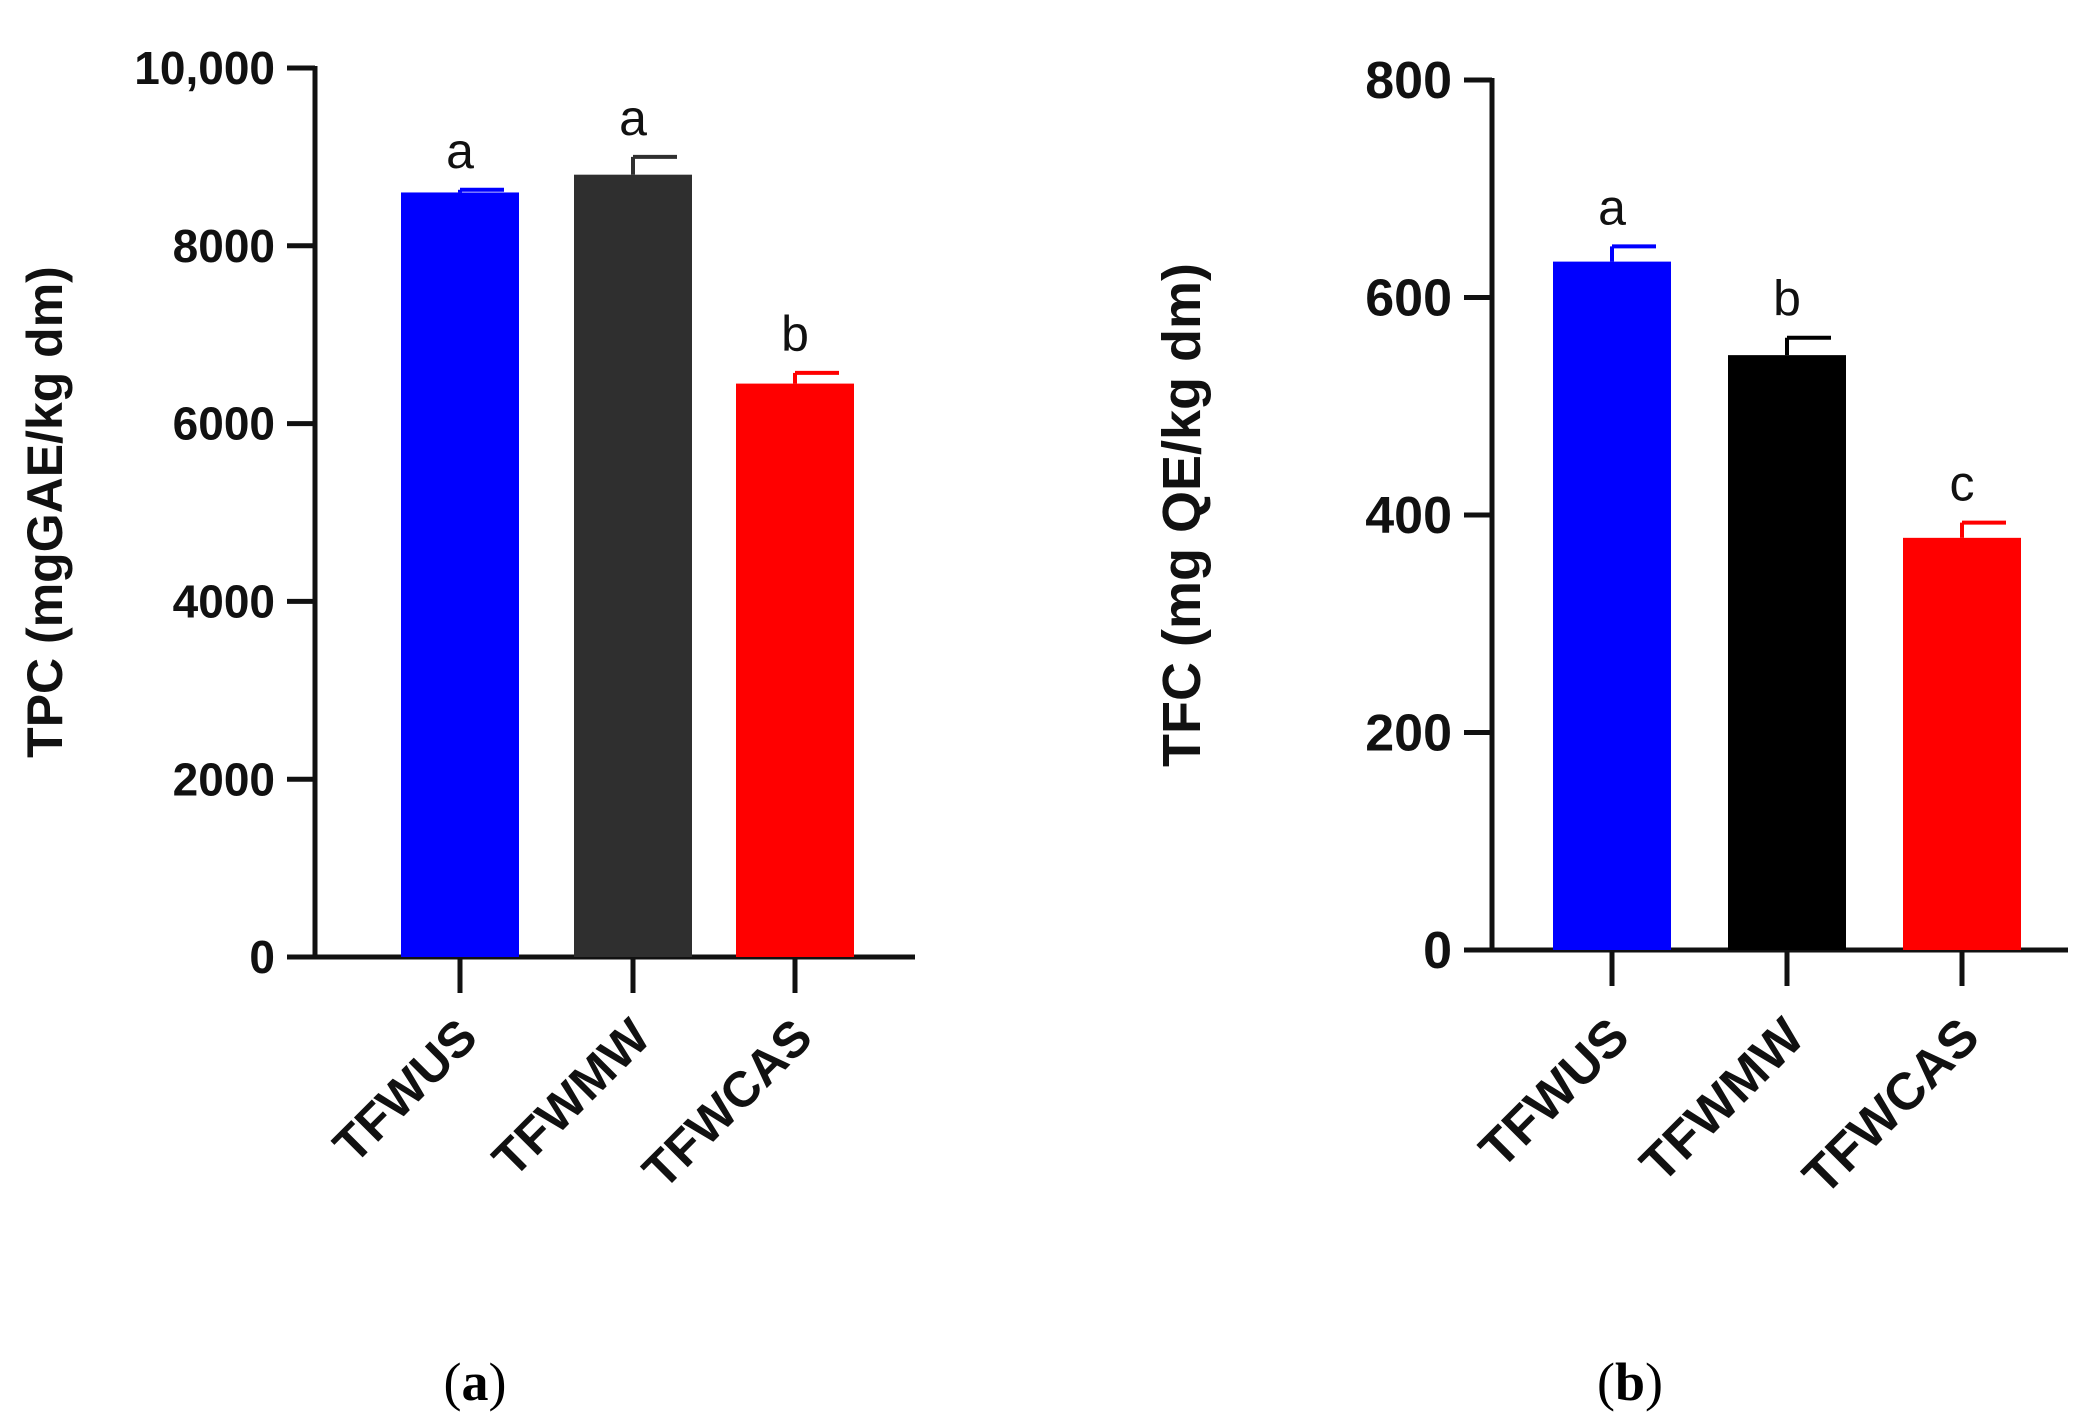 This screenshot has height=1415, width=2098. I want to click on y-tick-label: 2000, so click(224, 779).